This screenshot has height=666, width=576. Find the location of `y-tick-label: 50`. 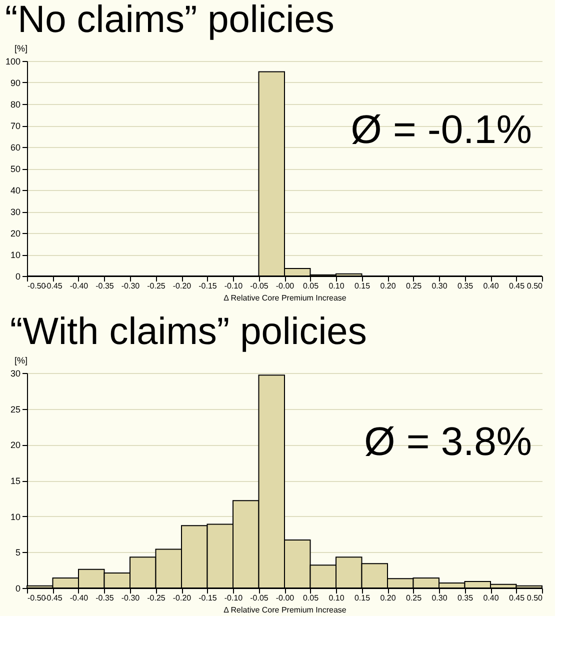

y-tick-label: 50 is located at coordinates (15, 169).